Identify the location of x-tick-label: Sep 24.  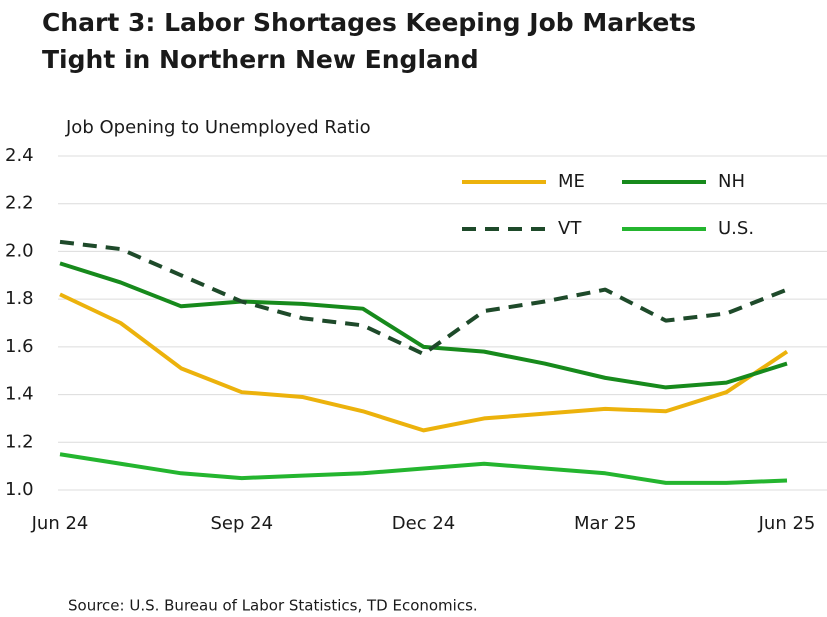
(241, 523).